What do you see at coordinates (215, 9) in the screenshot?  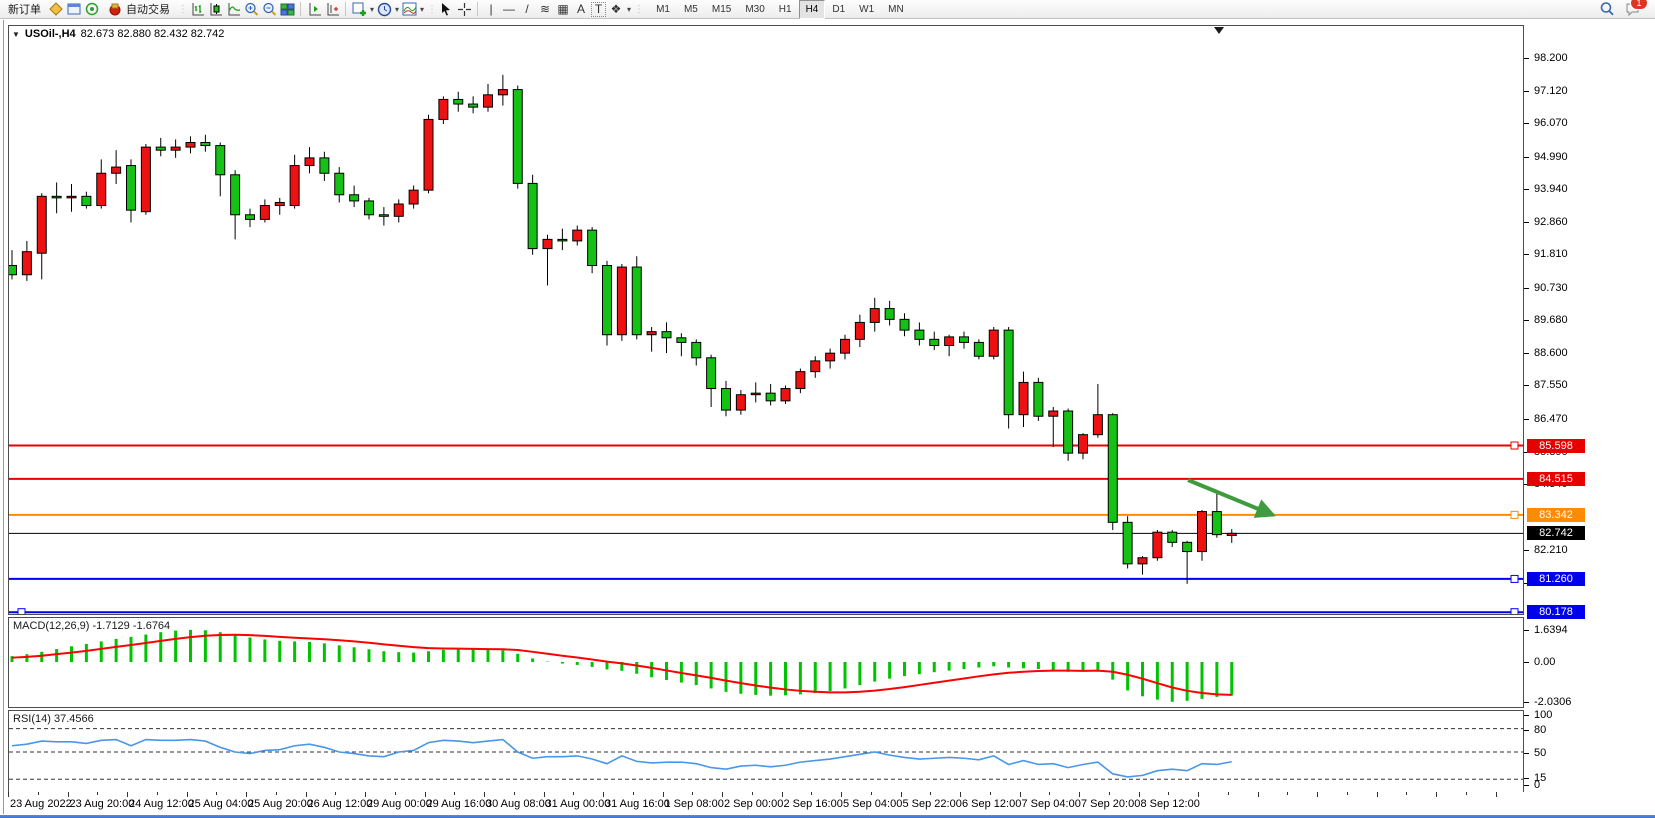 I see `candlestick-mode-icon` at bounding box center [215, 9].